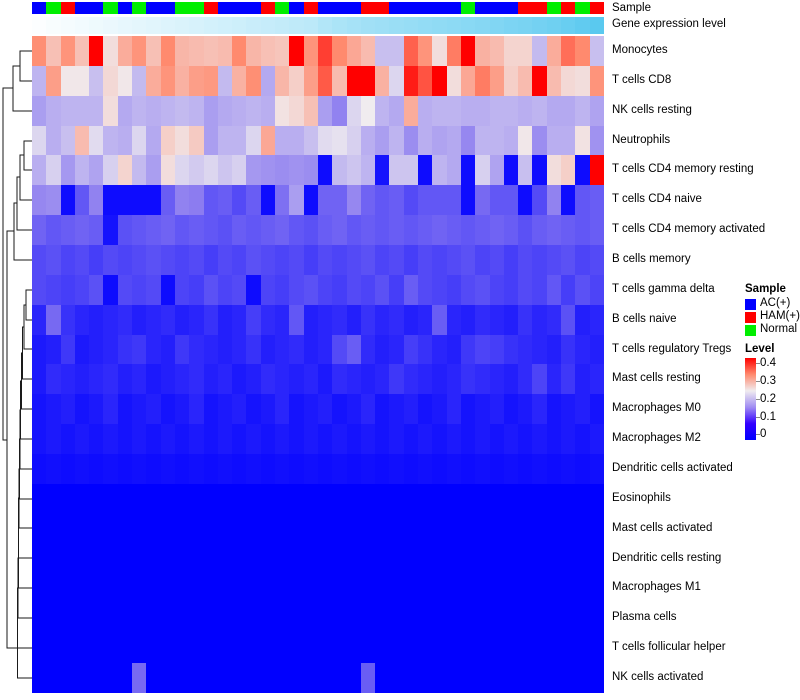  What do you see at coordinates (656, 378) in the screenshot?
I see `heatmap-row-label: Mast cells resting` at bounding box center [656, 378].